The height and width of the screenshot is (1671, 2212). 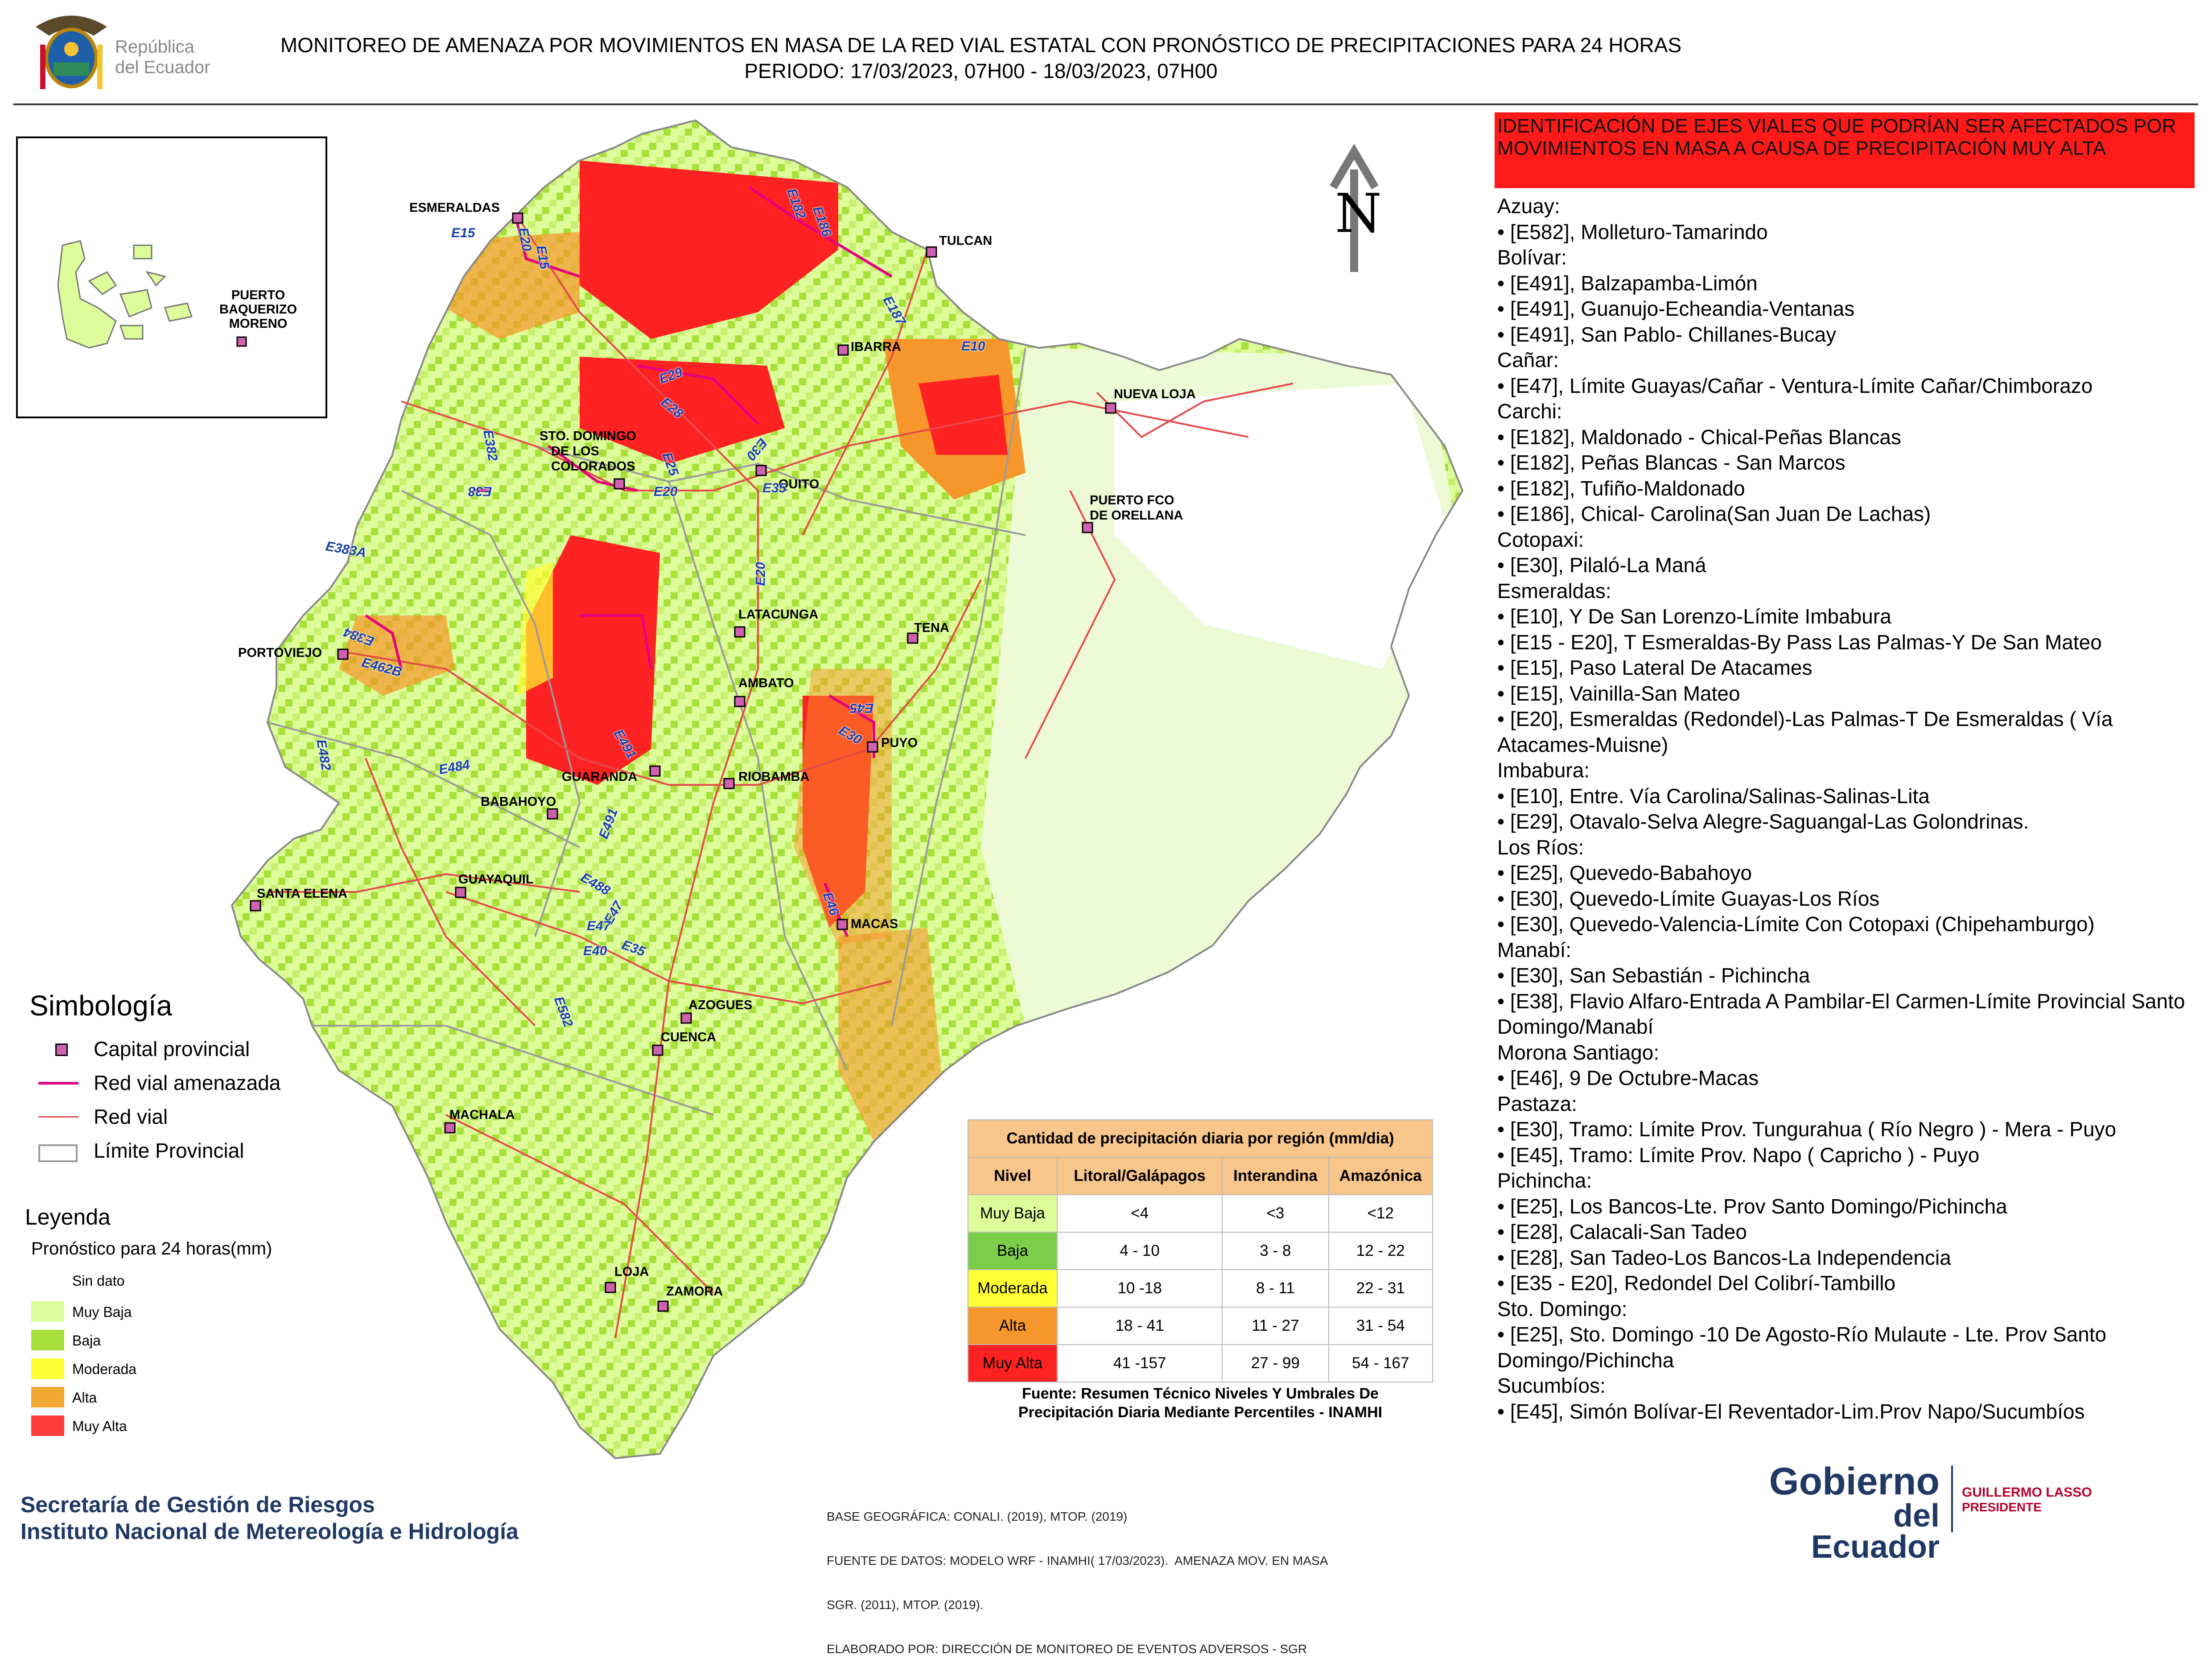 What do you see at coordinates (1380, 1176) in the screenshot?
I see `table-header: Amazónica` at bounding box center [1380, 1176].